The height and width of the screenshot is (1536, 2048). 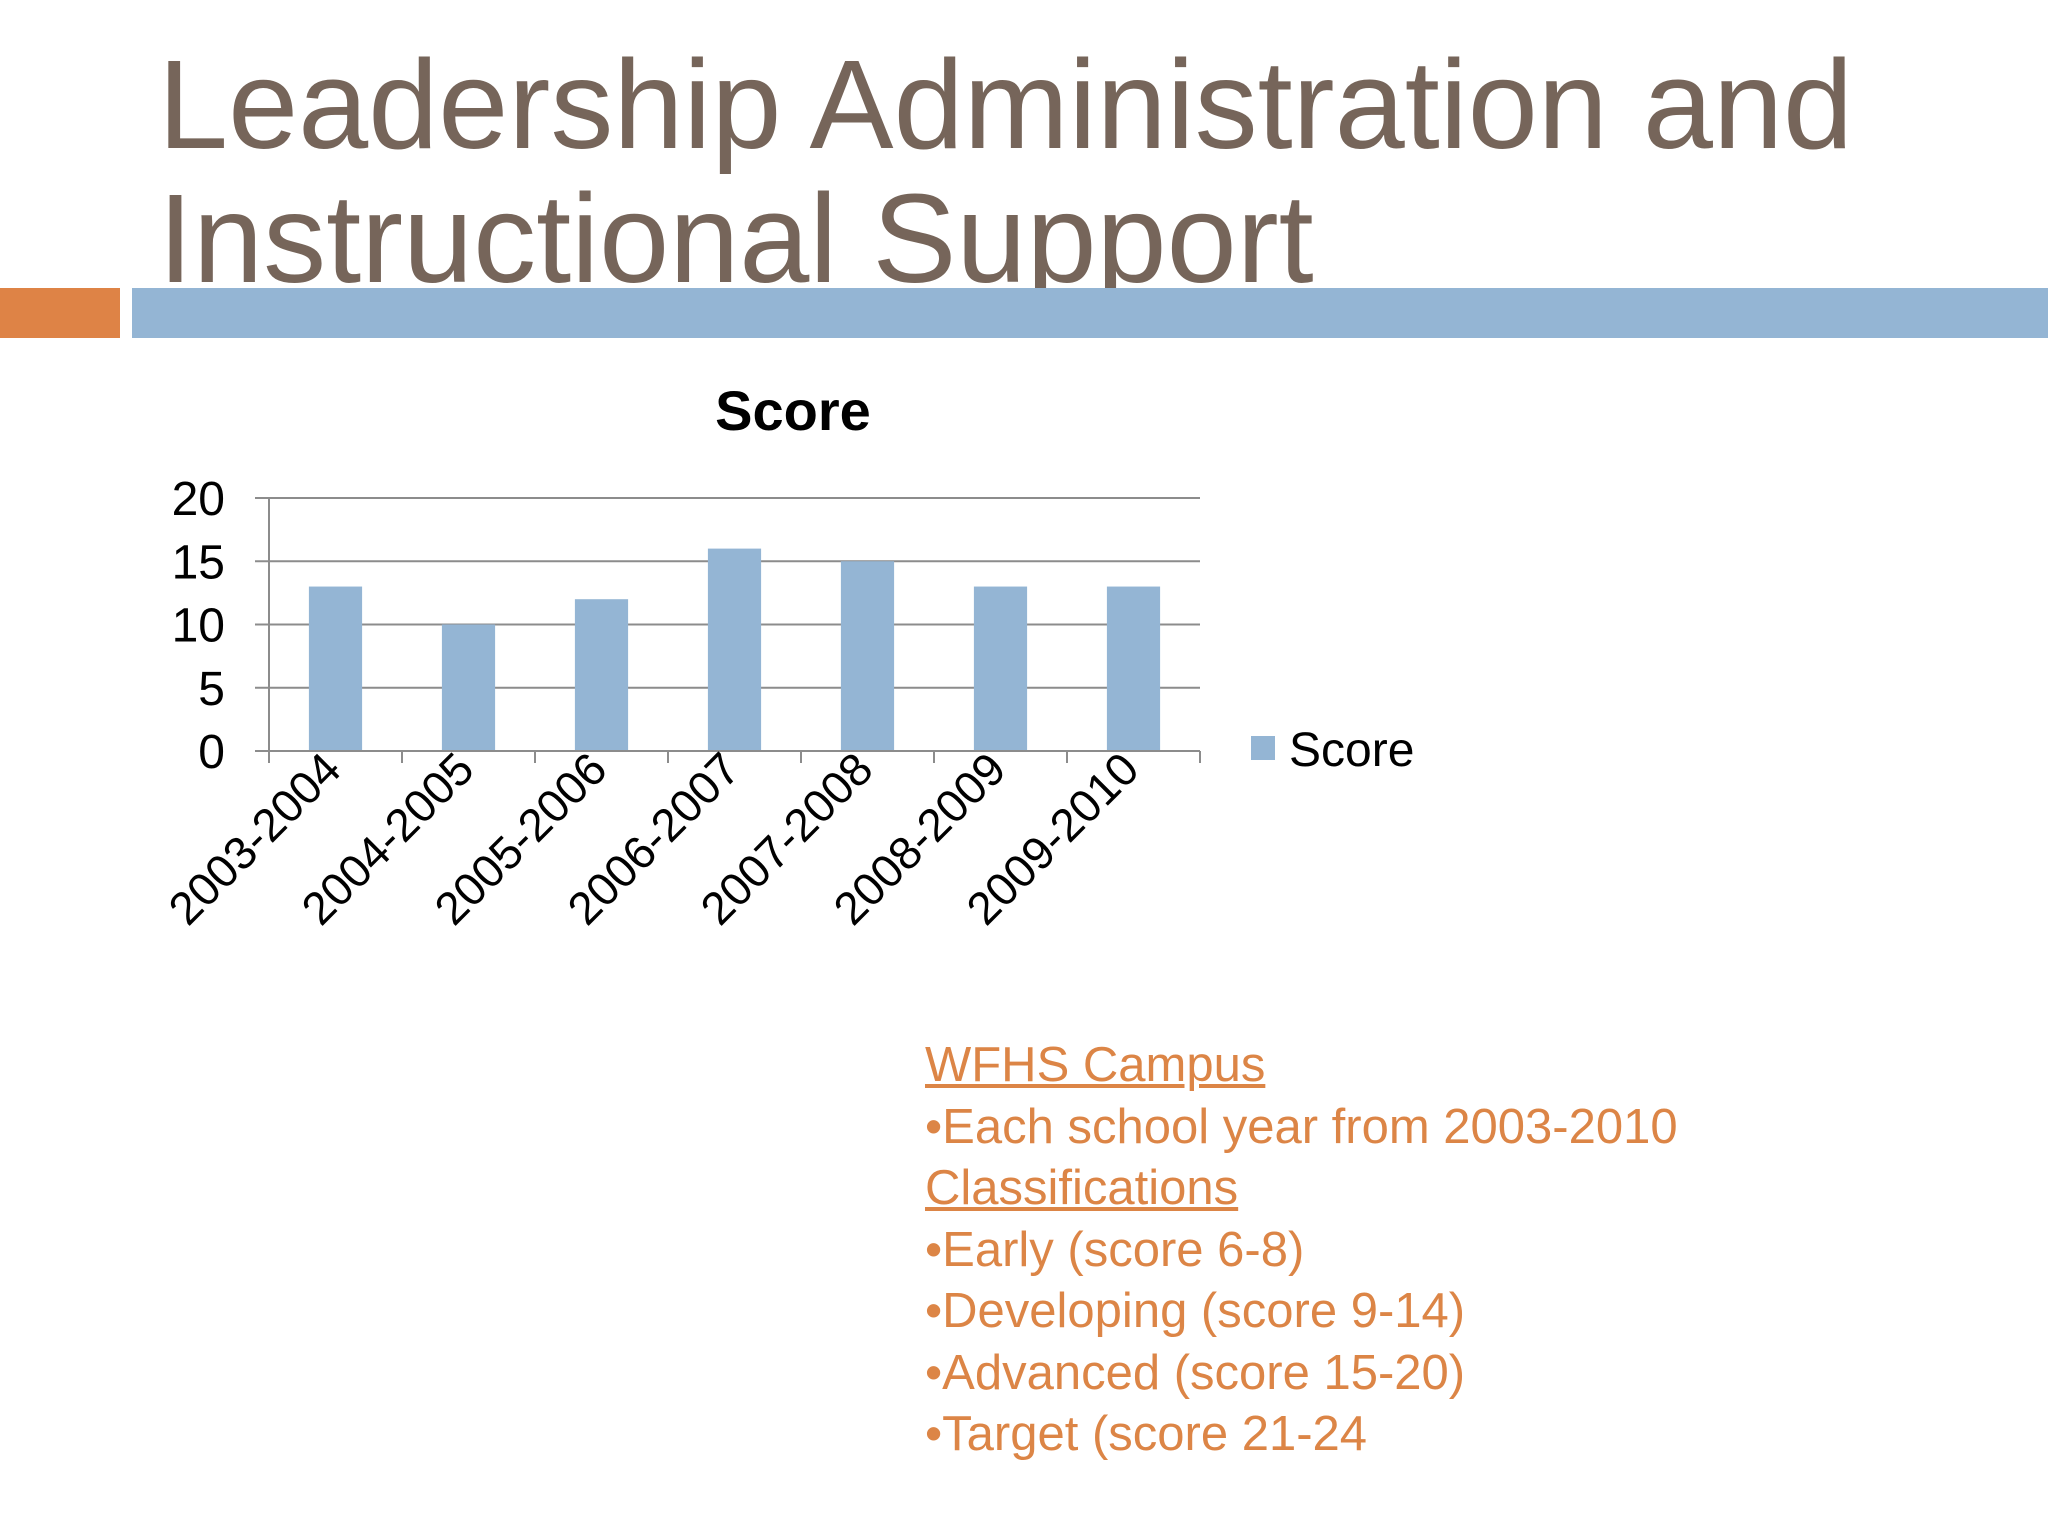 I want to click on classification-item-early: •Early (score 6-8), so click(x=1115, y=1249).